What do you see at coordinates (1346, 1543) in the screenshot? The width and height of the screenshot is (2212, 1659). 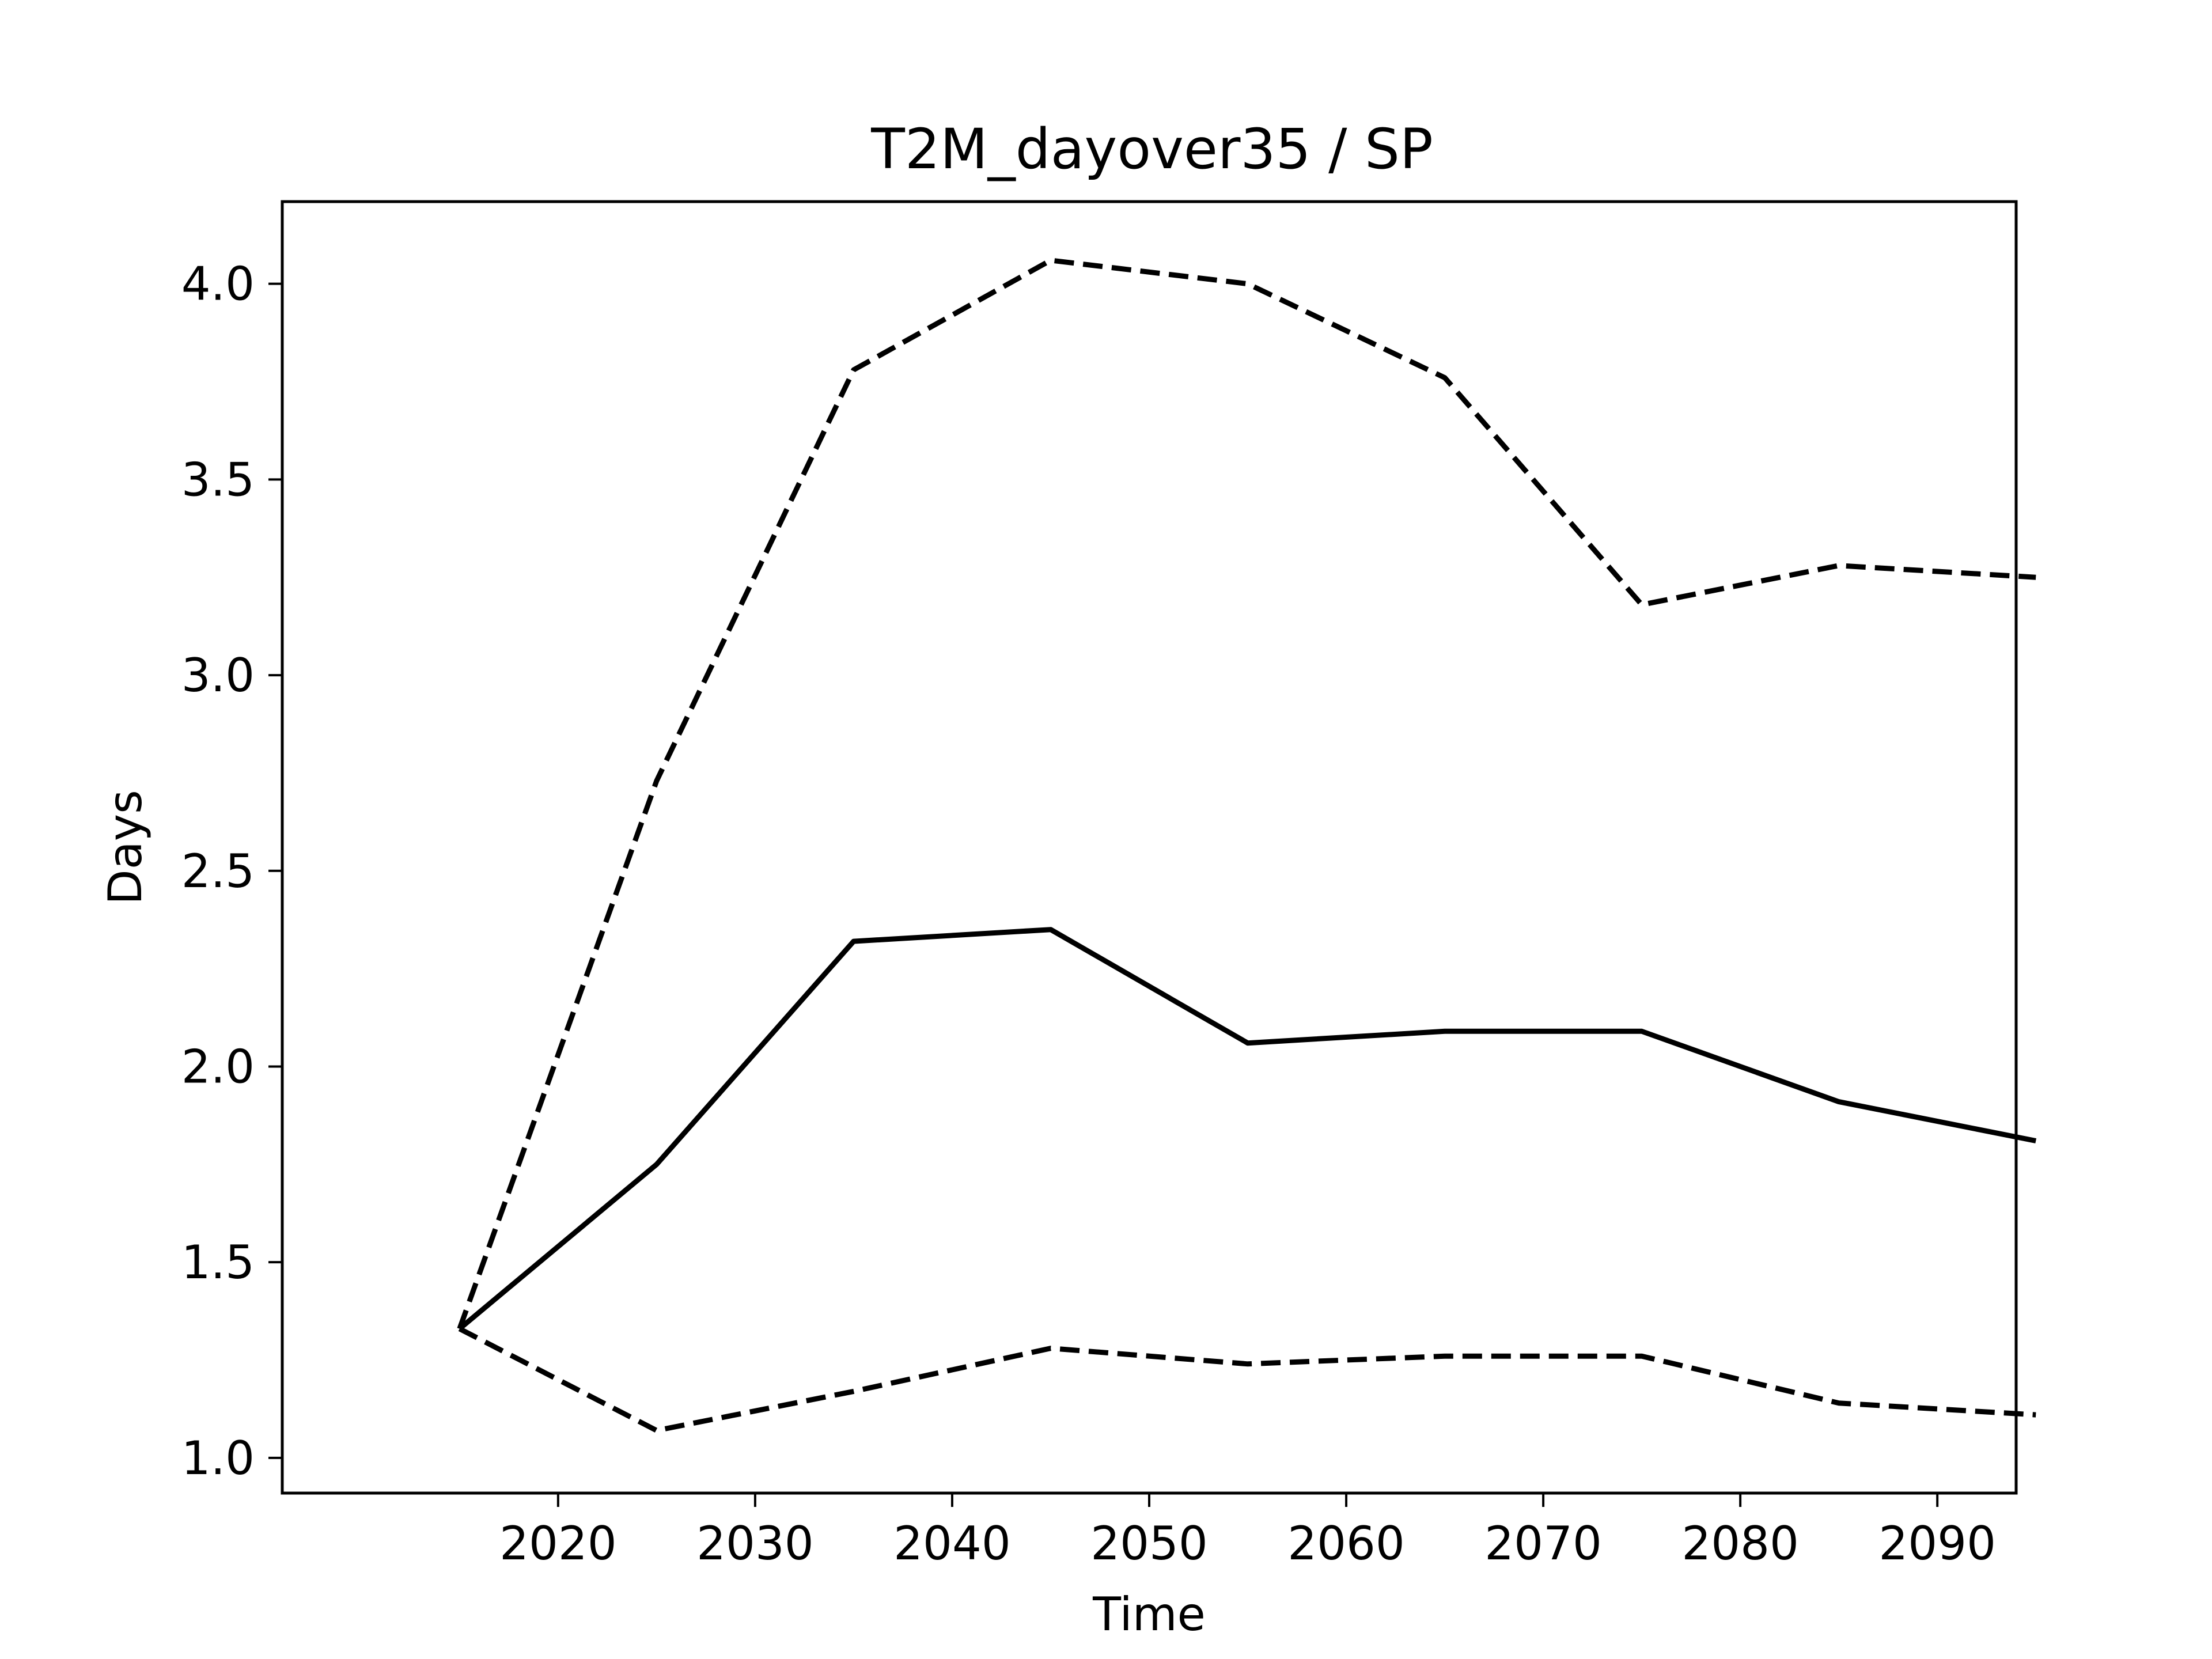 I see `x-tick-label: 2060` at bounding box center [1346, 1543].